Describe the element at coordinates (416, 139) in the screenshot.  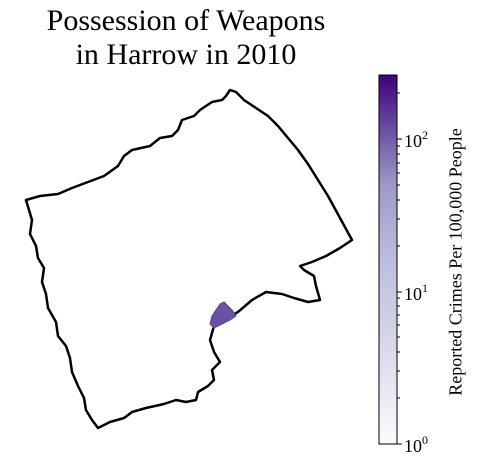
I see `colorbar-tick-label-2: 10²` at that location.